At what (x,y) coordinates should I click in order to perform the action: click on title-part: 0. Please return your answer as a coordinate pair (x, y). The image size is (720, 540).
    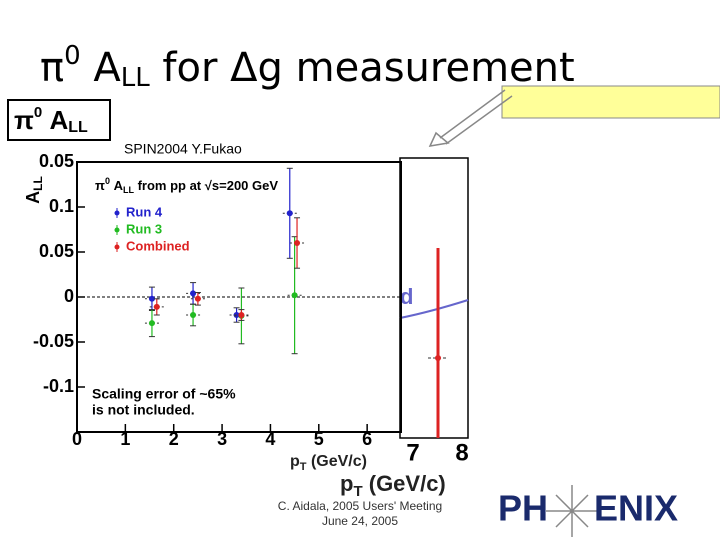
    Looking at the image, I should click on (72, 56).